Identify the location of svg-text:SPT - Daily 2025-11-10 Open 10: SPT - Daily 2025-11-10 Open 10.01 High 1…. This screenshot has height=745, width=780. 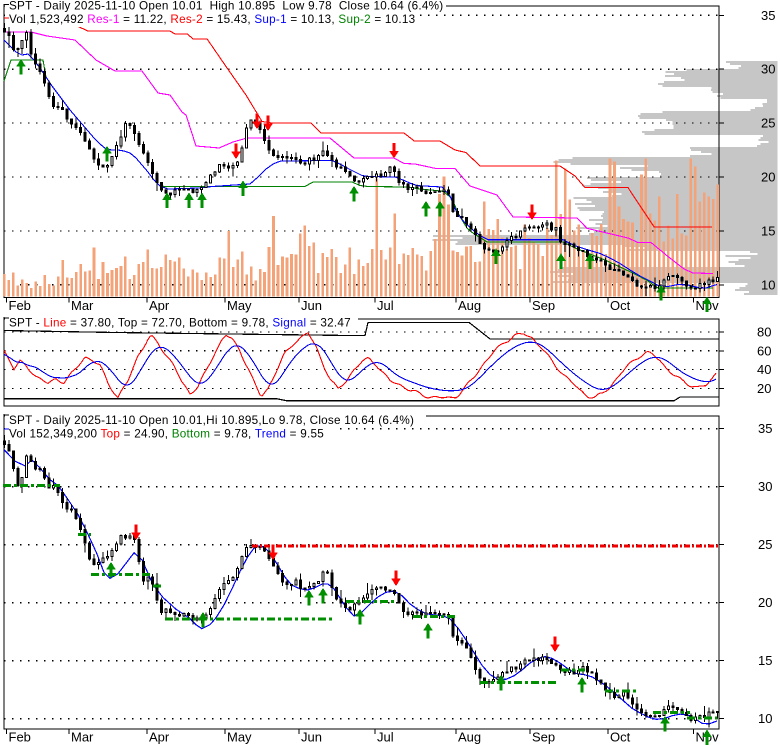
(226, 6).